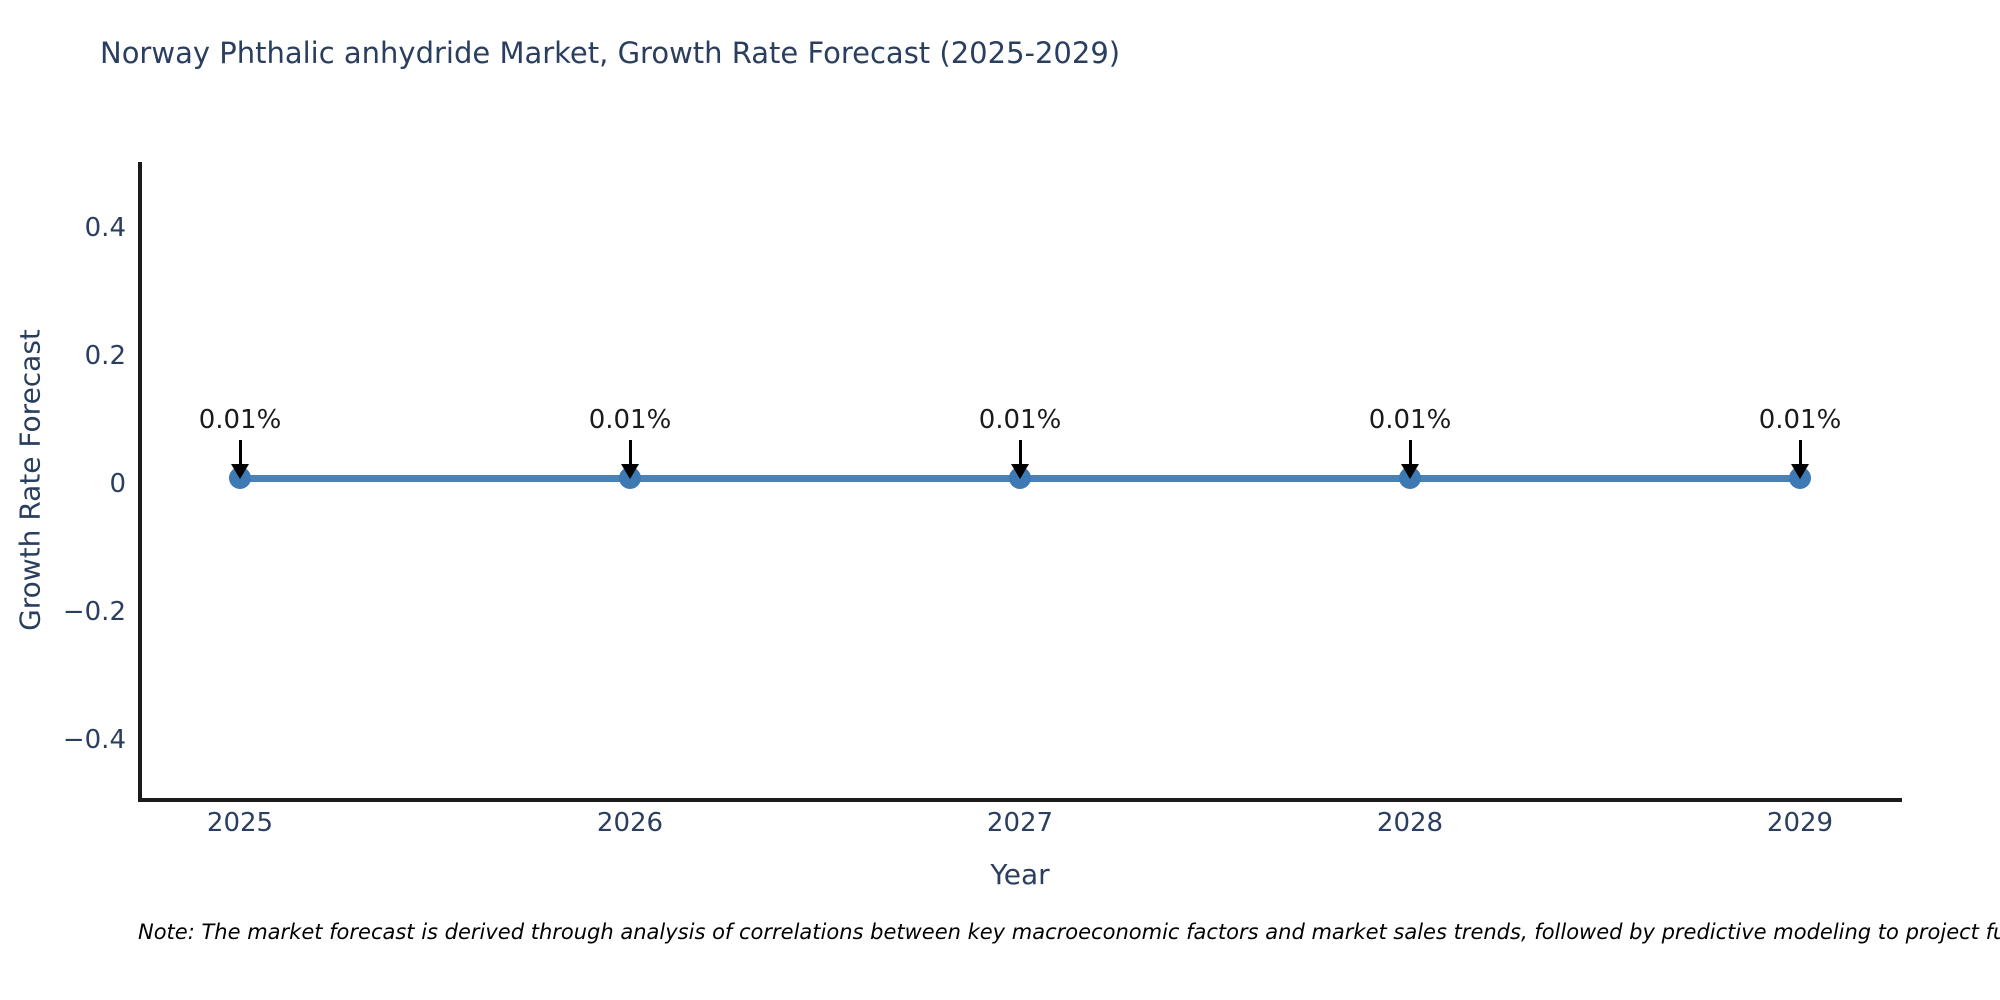  What do you see at coordinates (1020, 800) in the screenshot?
I see `x-axis-line` at bounding box center [1020, 800].